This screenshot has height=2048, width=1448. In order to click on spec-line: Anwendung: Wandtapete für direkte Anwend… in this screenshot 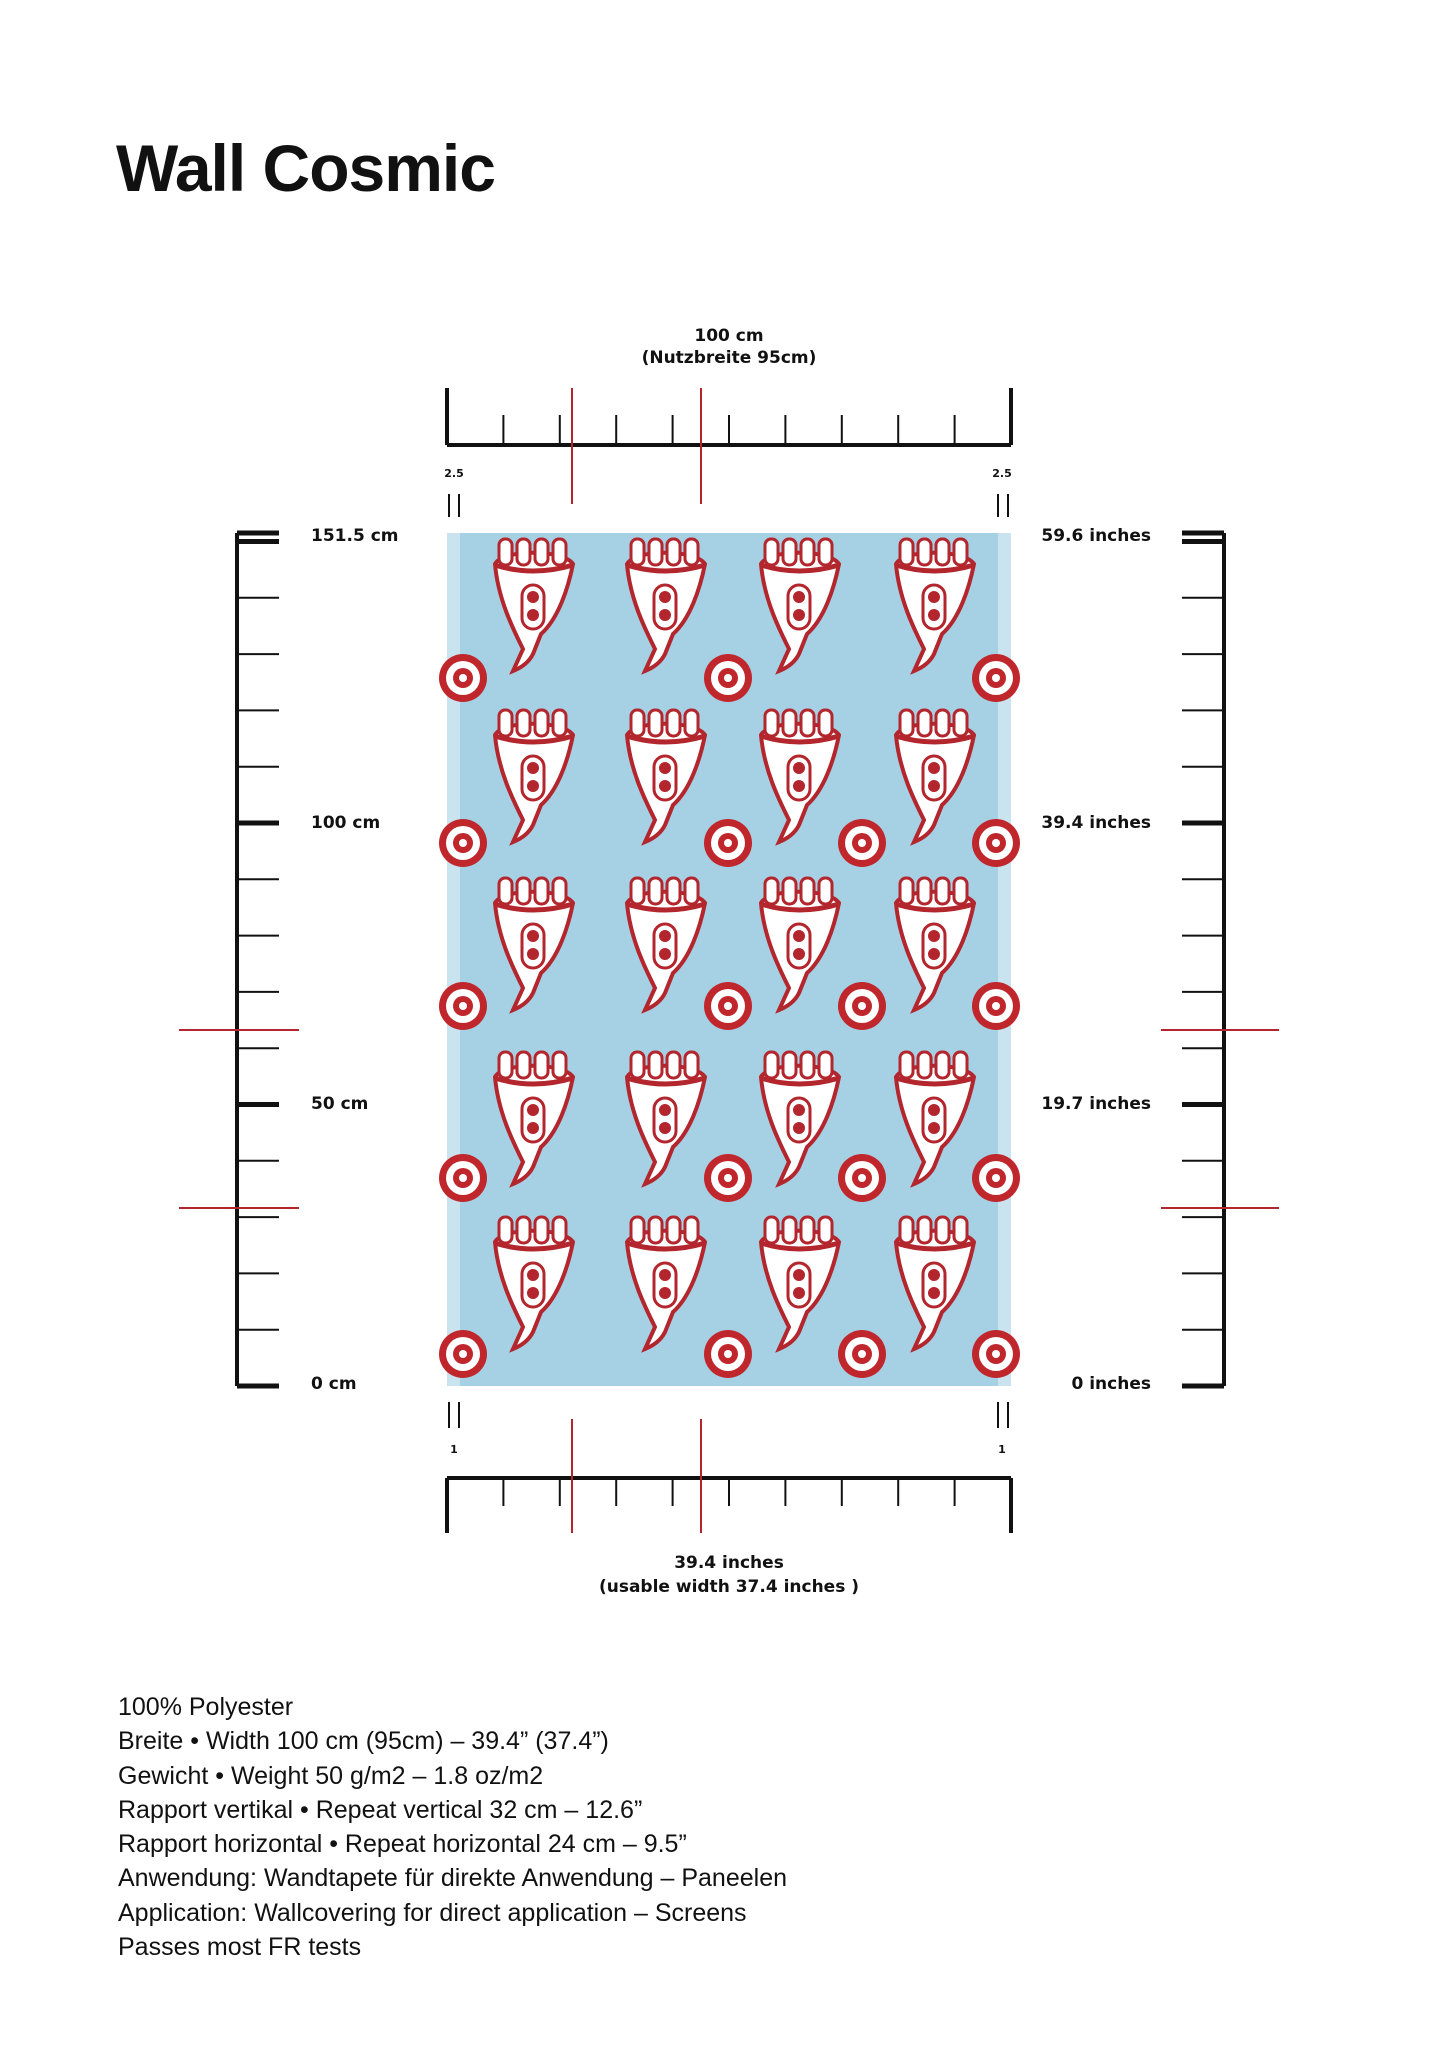, I will do `click(453, 1878)`.